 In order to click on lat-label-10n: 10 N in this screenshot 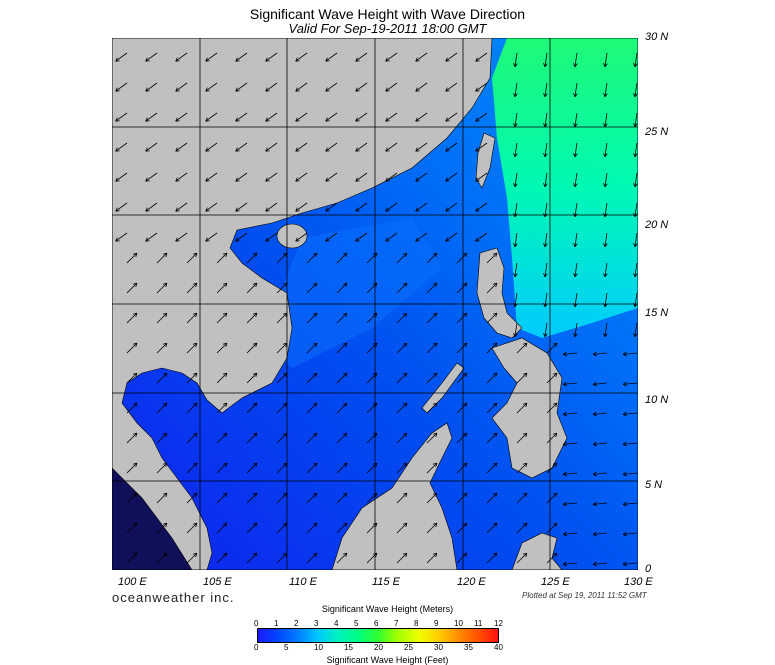, I will do `click(657, 400)`.